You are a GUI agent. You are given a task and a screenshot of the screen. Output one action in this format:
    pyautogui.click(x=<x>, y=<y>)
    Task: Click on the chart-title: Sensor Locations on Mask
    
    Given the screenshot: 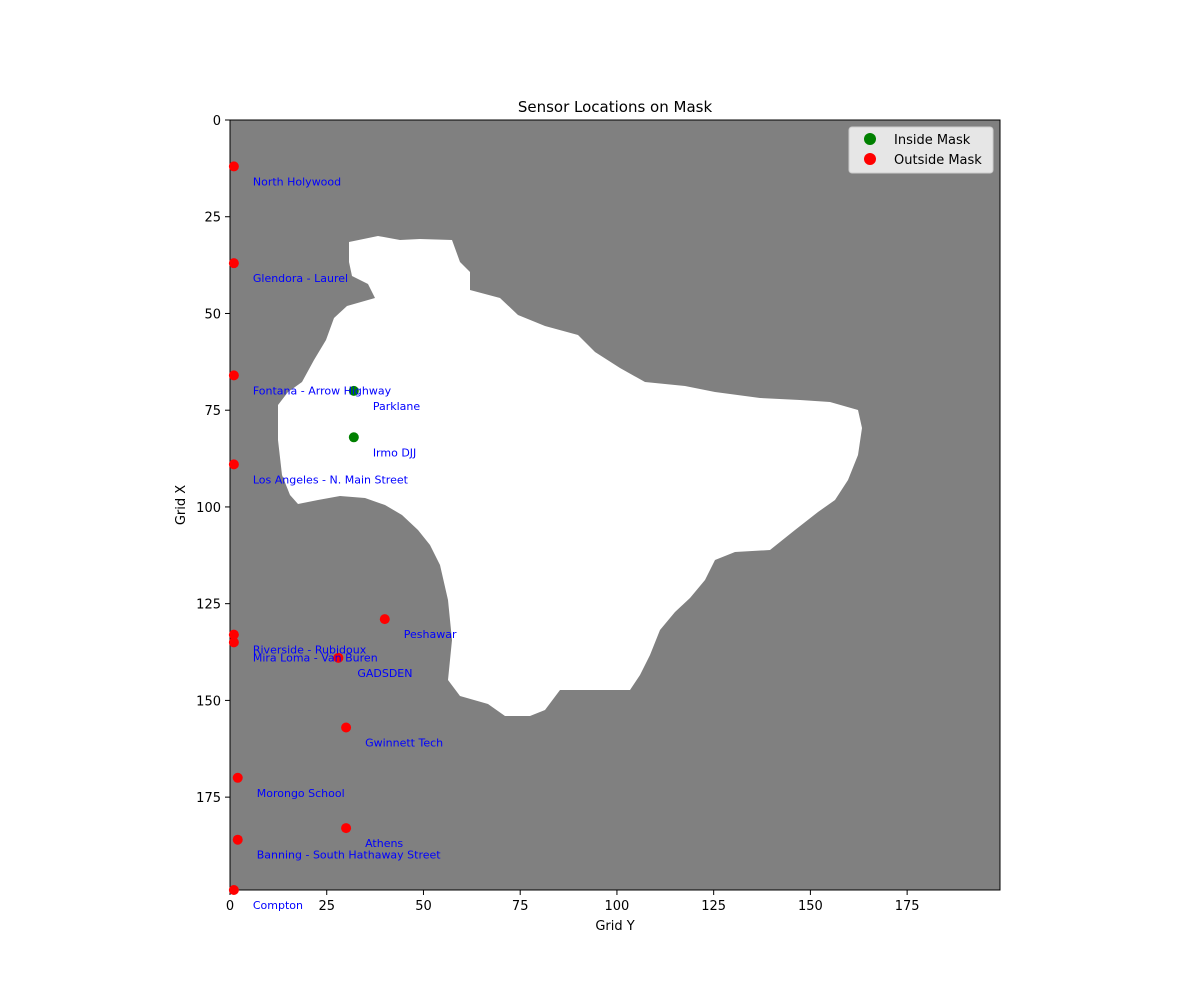 What is the action you would take?
    pyautogui.click(x=615, y=107)
    